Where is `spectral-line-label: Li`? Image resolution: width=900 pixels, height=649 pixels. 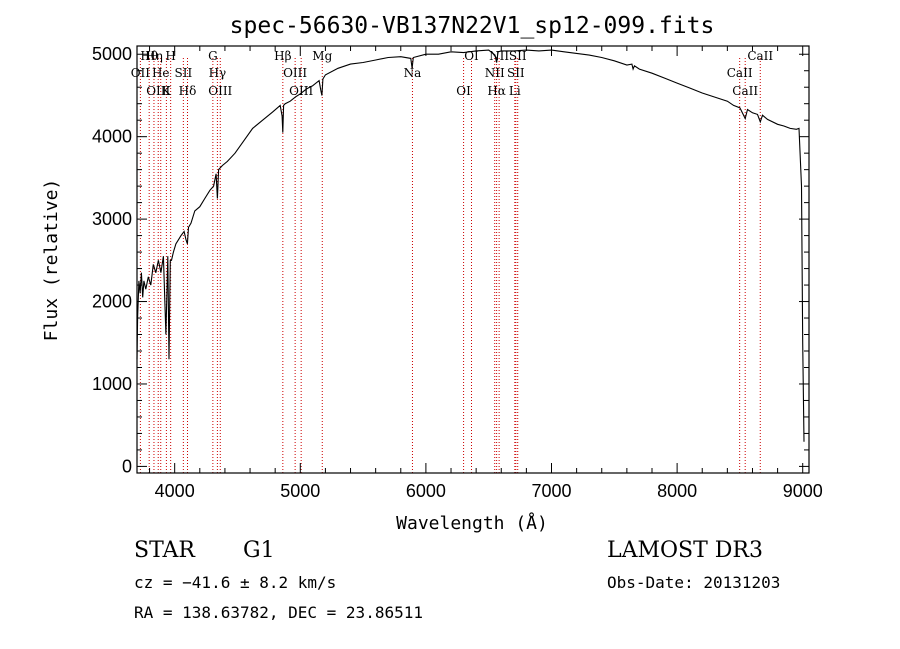
spectral-line-label: Li is located at coordinates (515, 91).